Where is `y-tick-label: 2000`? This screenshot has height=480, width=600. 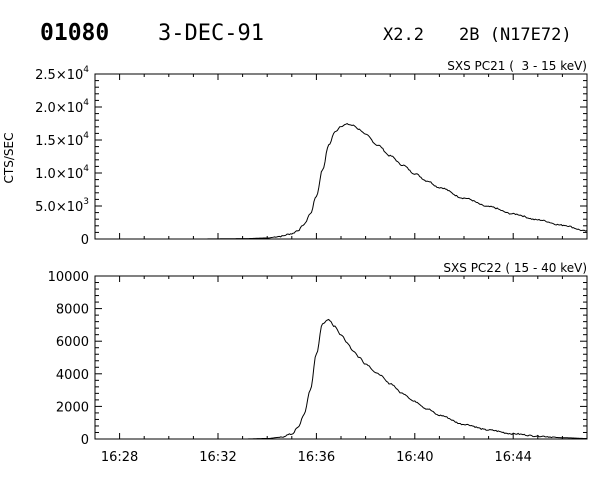 y-tick-label: 2000 is located at coordinates (72, 407).